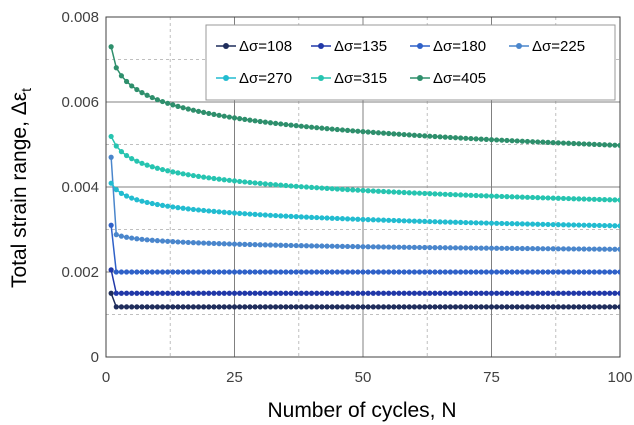 The width and height of the screenshot is (634, 425). Describe the element at coordinates (361, 410) in the screenshot. I see `x-axis-title: Number of cycles, N` at that location.